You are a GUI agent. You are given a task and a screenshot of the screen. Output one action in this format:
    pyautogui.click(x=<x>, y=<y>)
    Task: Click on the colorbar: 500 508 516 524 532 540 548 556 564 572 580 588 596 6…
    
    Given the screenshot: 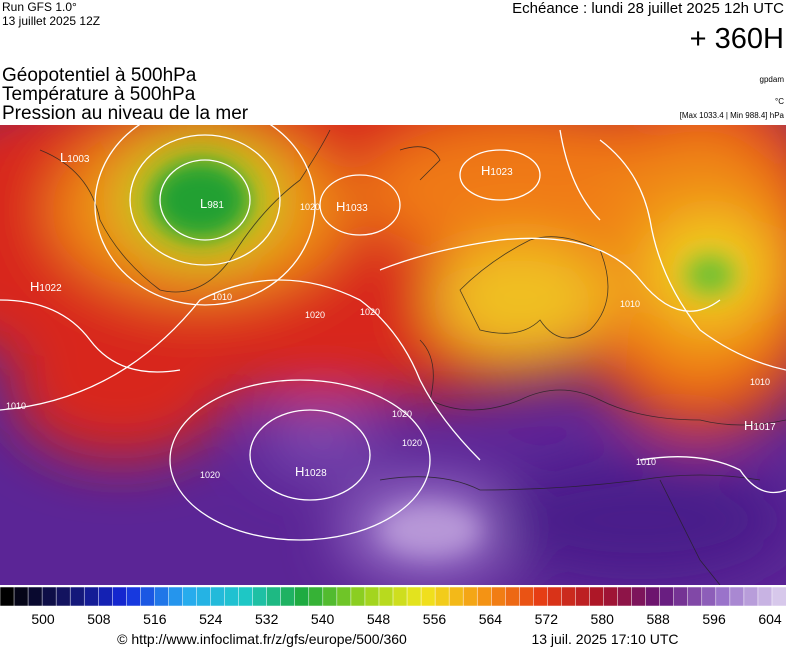 What is the action you would take?
    pyautogui.click(x=393, y=606)
    